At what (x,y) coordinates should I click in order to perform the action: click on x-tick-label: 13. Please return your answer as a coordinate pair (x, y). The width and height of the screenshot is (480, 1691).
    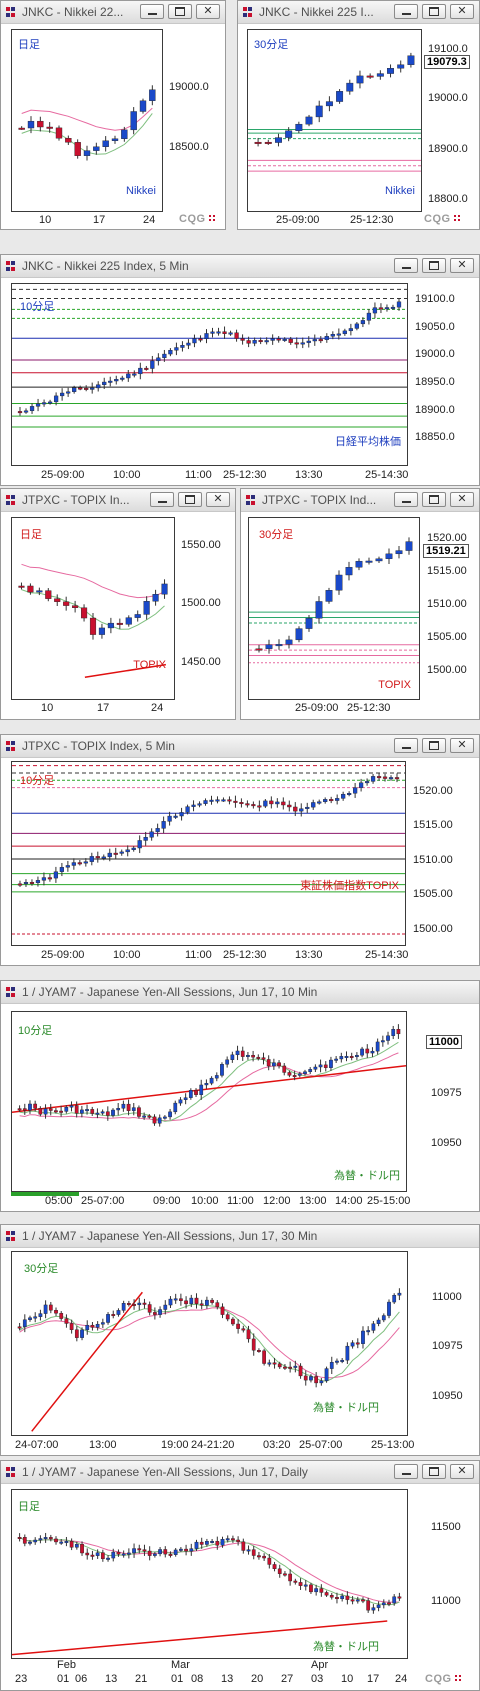
    Looking at the image, I should click on (111, 1679).